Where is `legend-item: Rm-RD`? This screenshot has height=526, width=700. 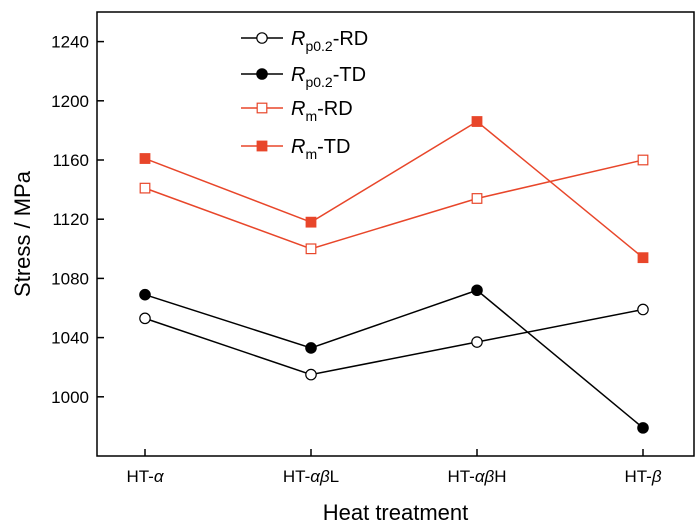
legend-item: Rm-RD is located at coordinates (297, 111).